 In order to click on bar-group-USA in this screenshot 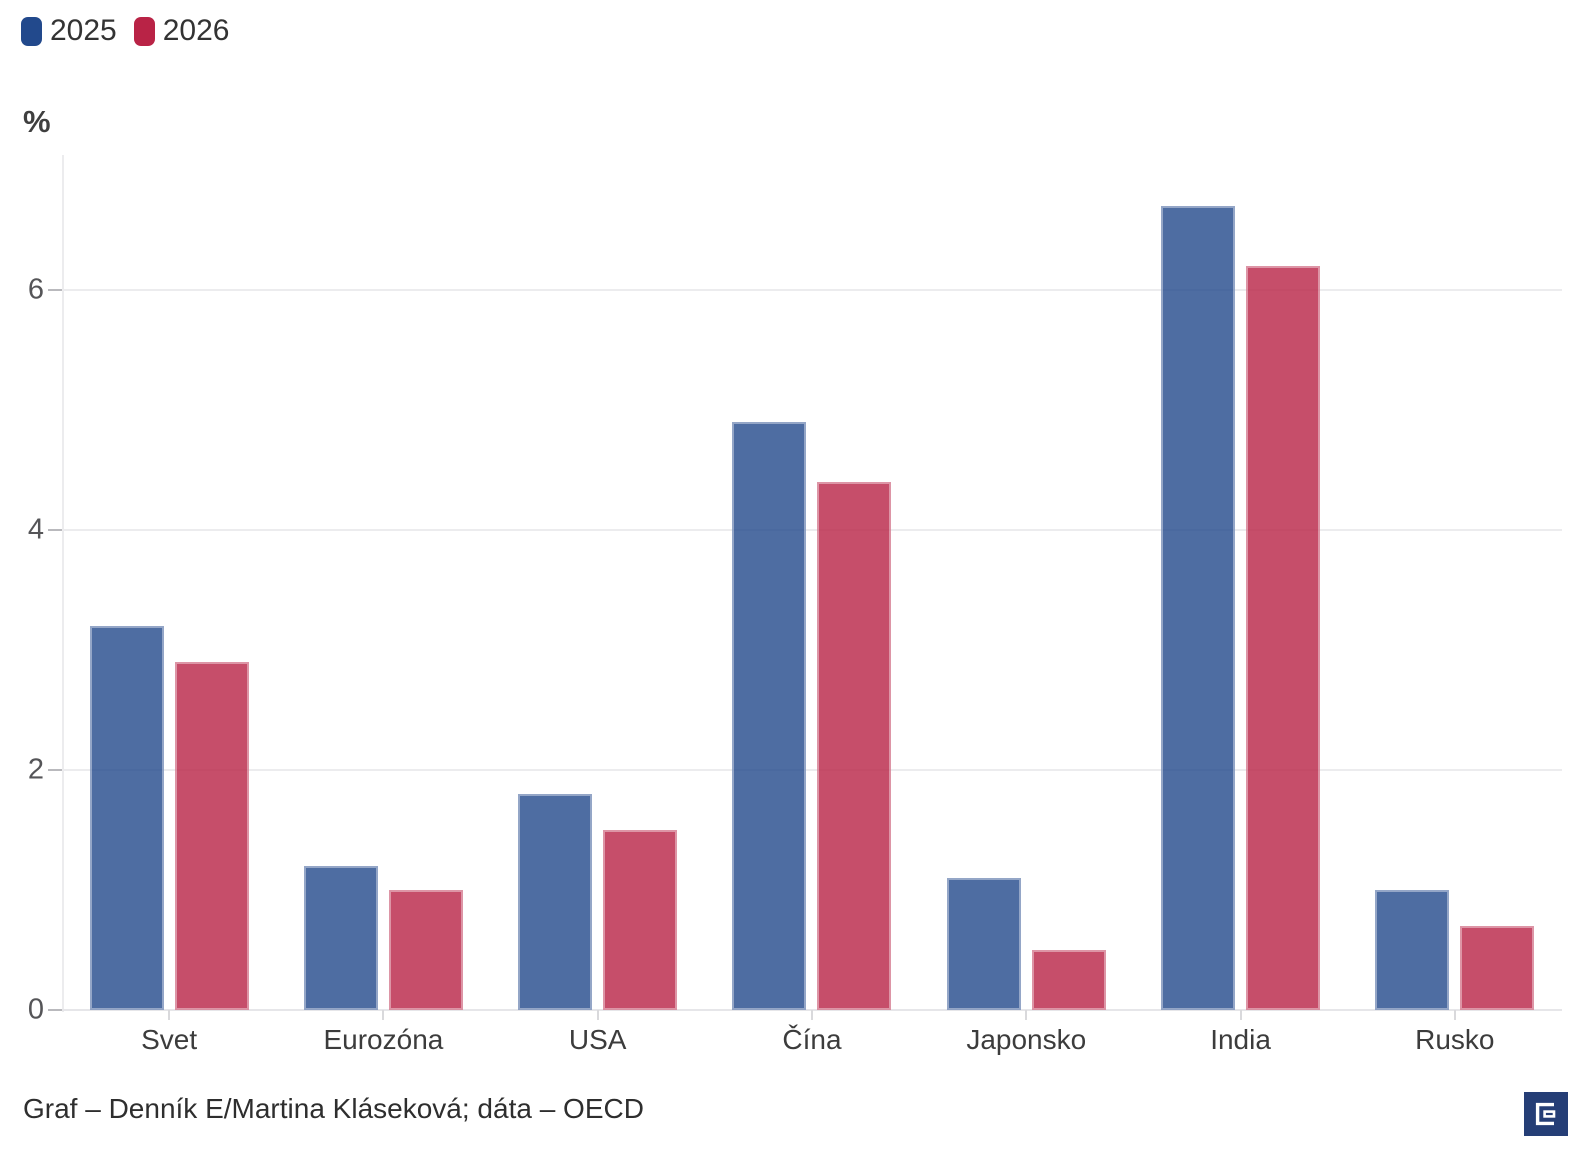, I will do `click(598, 582)`.